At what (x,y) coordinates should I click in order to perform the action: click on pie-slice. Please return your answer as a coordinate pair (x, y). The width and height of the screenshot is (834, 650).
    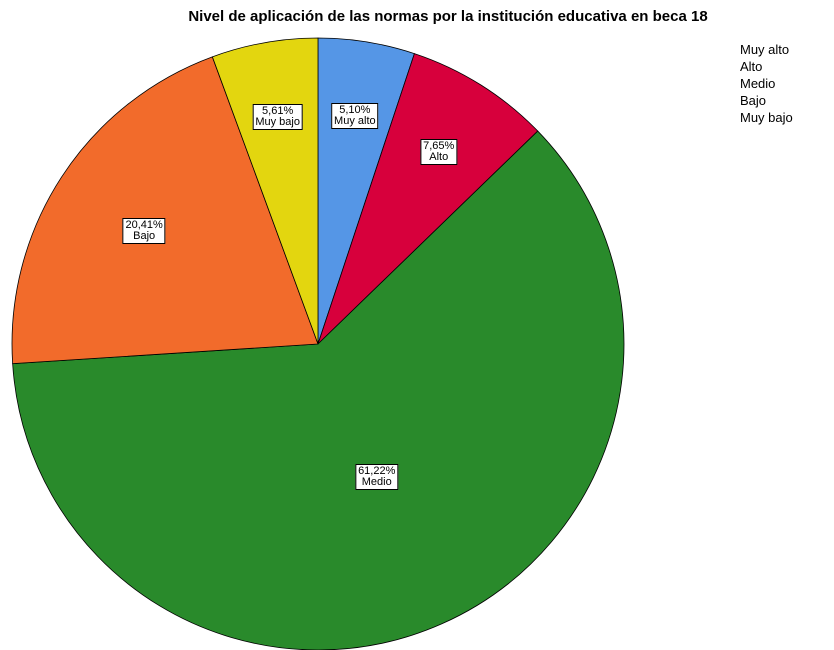
    Looking at the image, I should click on (428, 199).